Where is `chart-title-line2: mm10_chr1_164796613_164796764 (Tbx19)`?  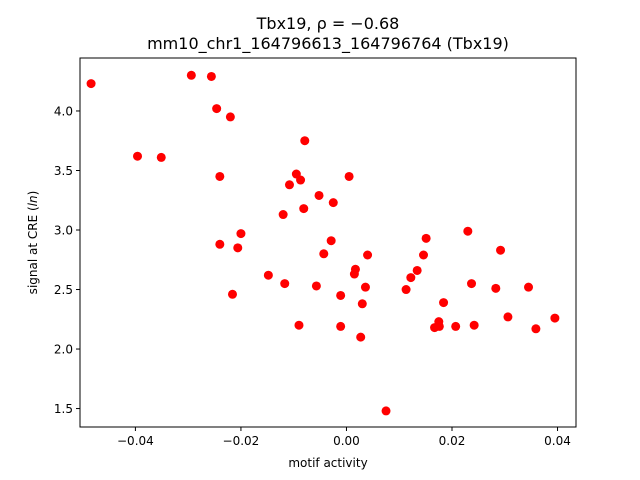
chart-title-line2: mm10_chr1_164796613_164796764 (Tbx19) is located at coordinates (328, 44).